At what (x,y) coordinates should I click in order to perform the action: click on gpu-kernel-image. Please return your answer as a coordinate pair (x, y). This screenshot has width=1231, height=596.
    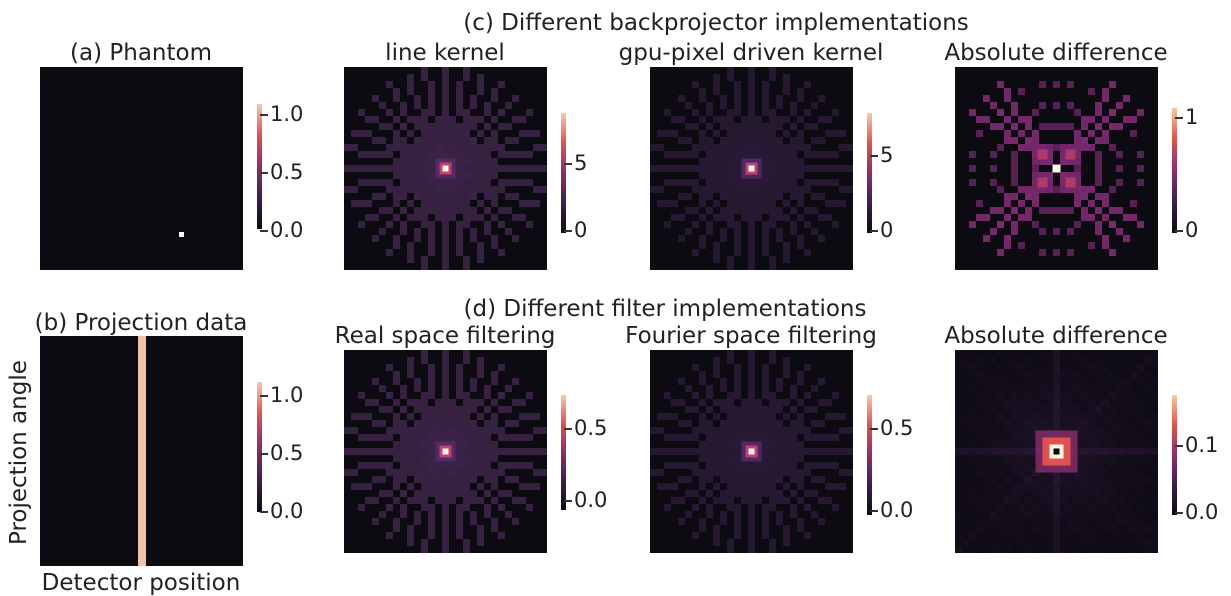
    Looking at the image, I should click on (751, 168).